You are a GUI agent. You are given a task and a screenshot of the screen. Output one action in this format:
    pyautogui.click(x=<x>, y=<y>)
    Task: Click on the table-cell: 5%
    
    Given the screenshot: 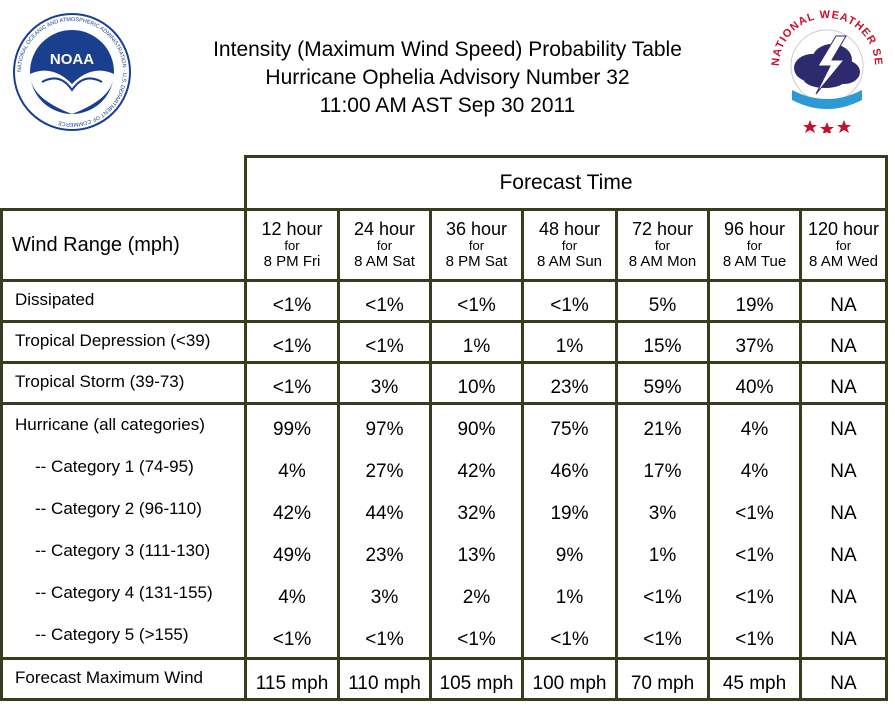 What is the action you would take?
    pyautogui.click(x=662, y=305)
    